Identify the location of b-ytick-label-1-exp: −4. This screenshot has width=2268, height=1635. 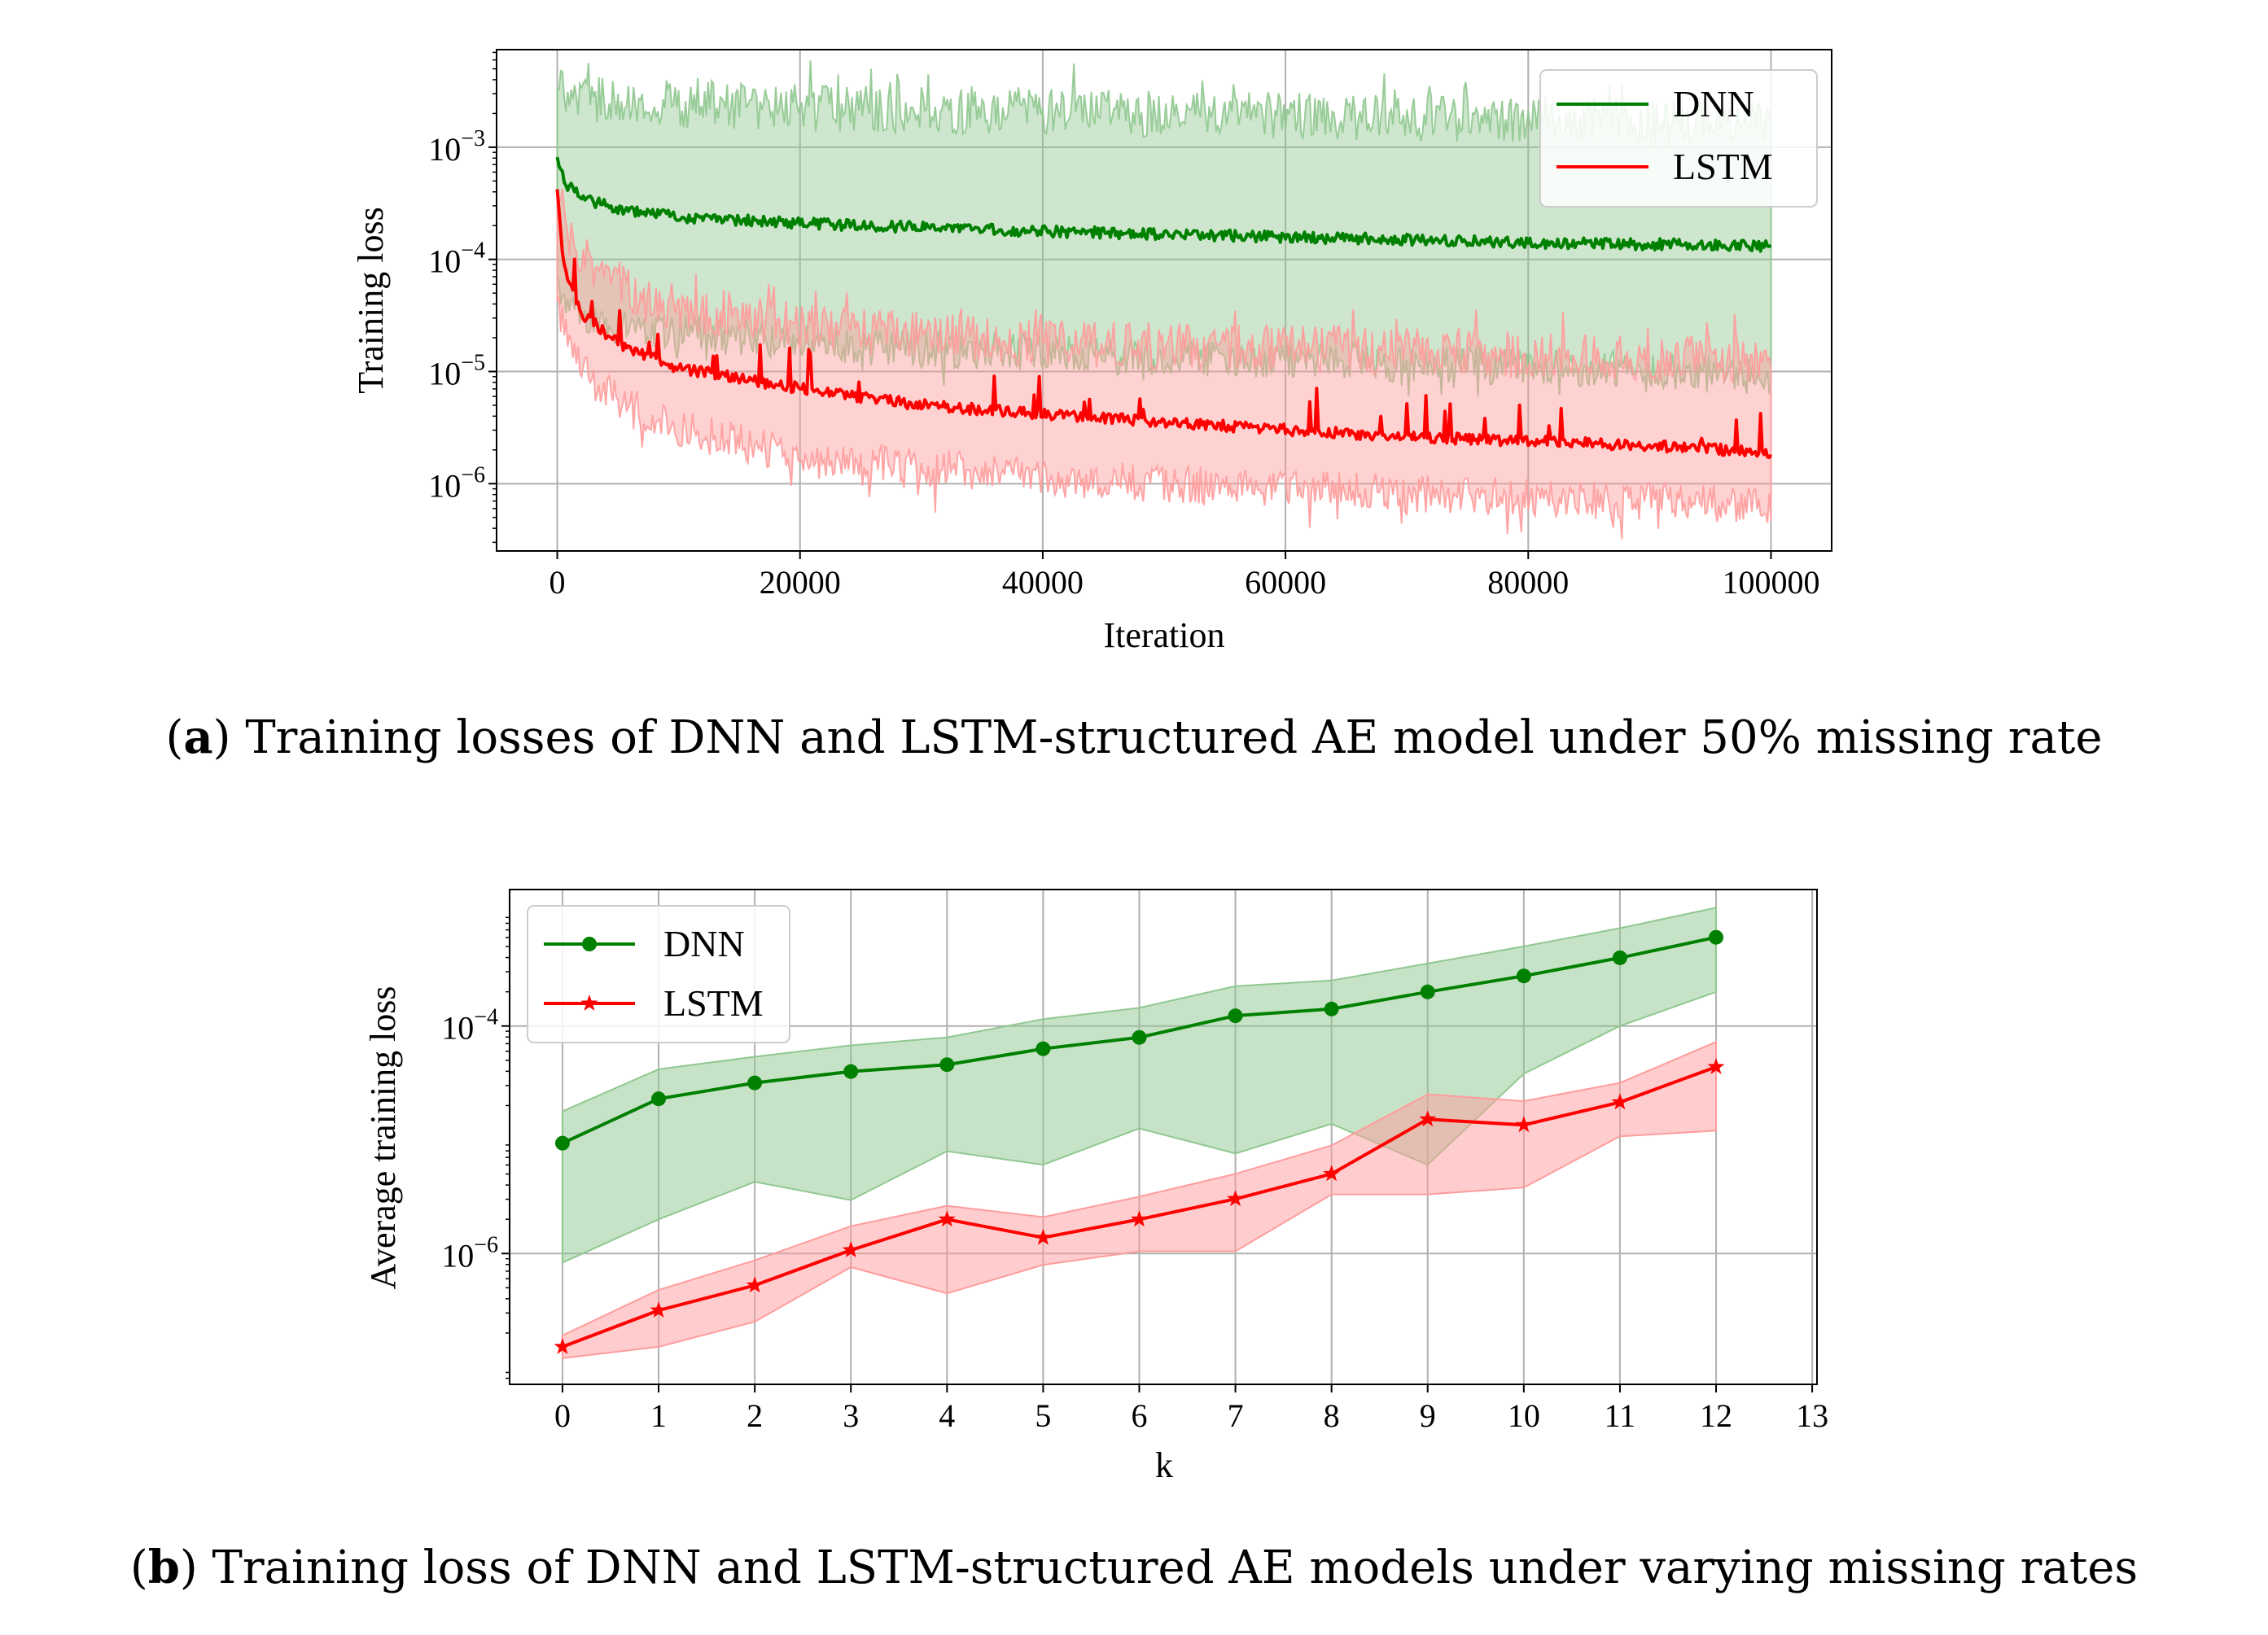
(486, 1017).